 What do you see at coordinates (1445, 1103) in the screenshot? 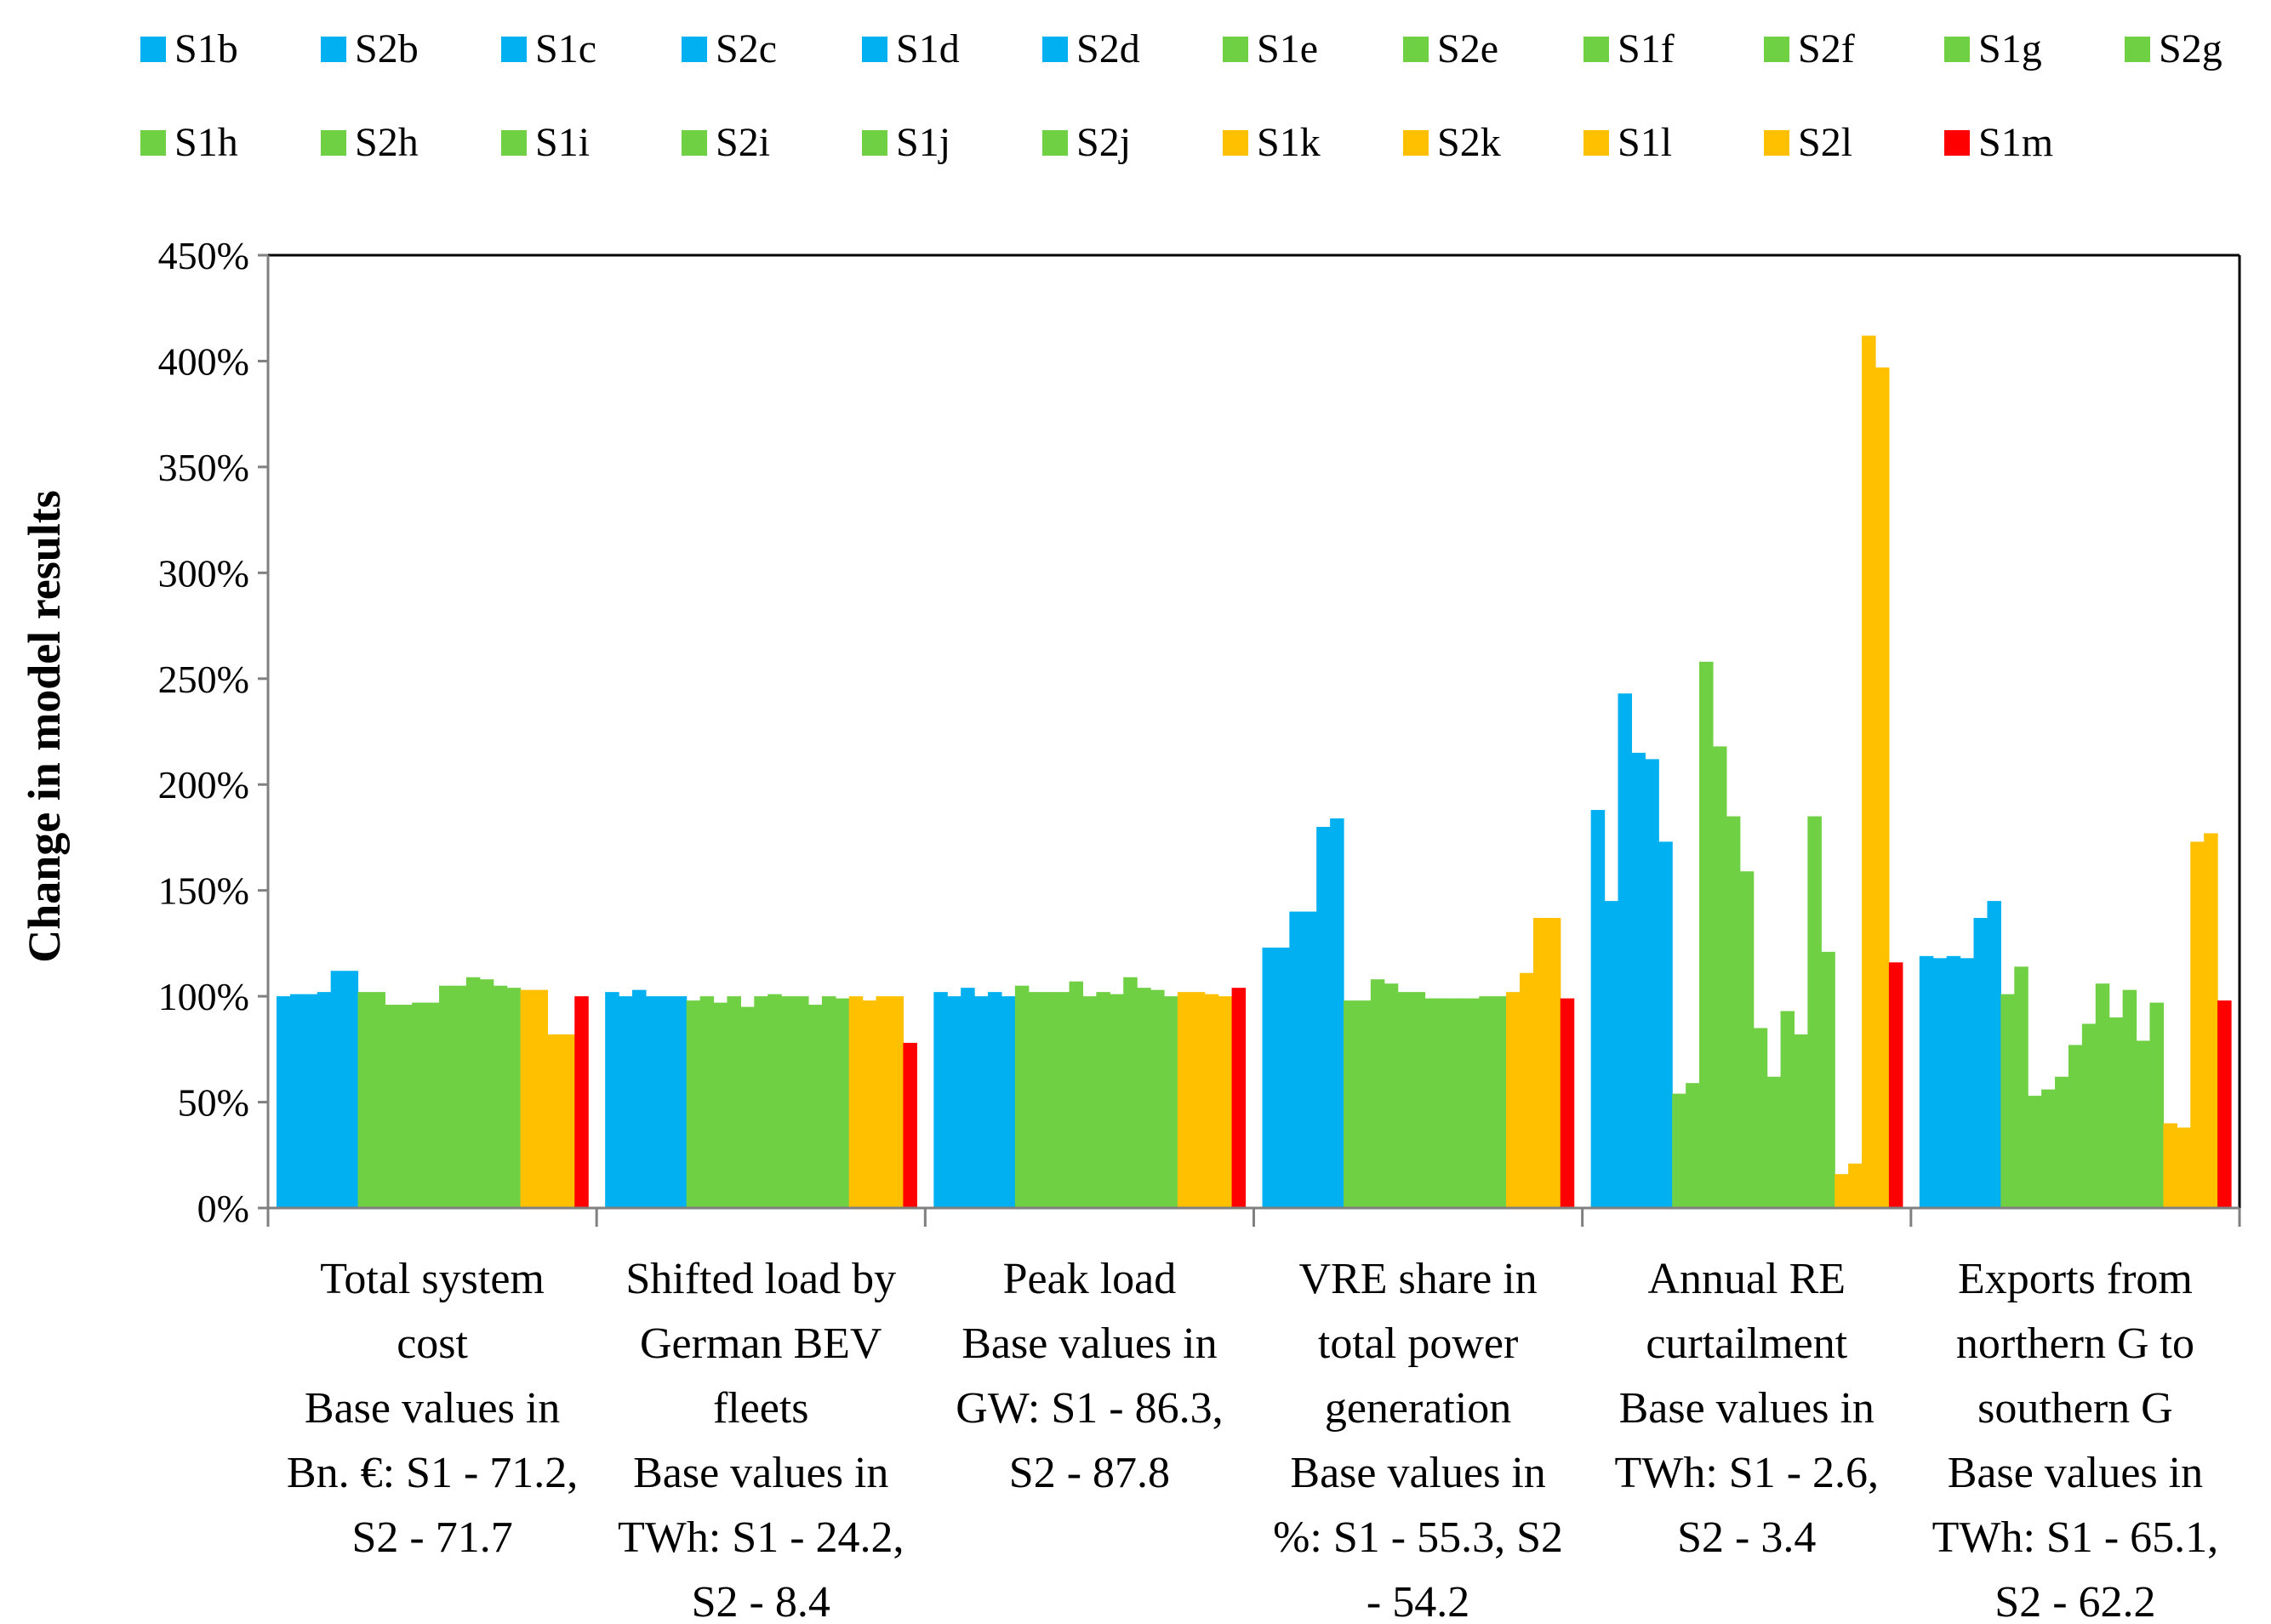
I see `bar-S2h-cat4` at bounding box center [1445, 1103].